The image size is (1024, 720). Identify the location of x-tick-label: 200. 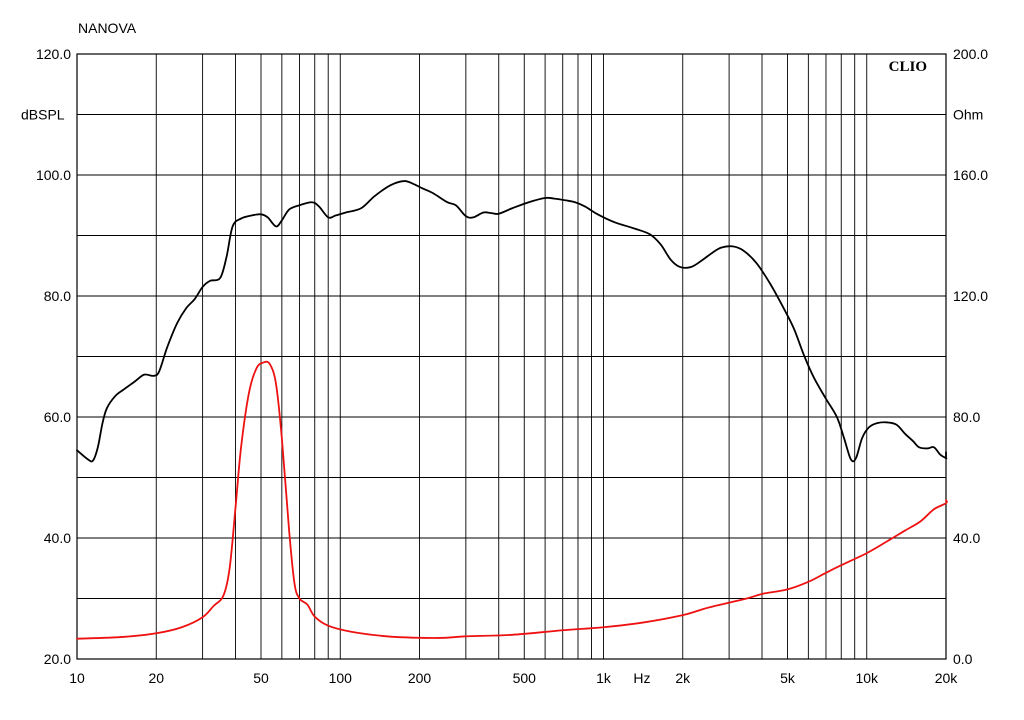
(420, 678).